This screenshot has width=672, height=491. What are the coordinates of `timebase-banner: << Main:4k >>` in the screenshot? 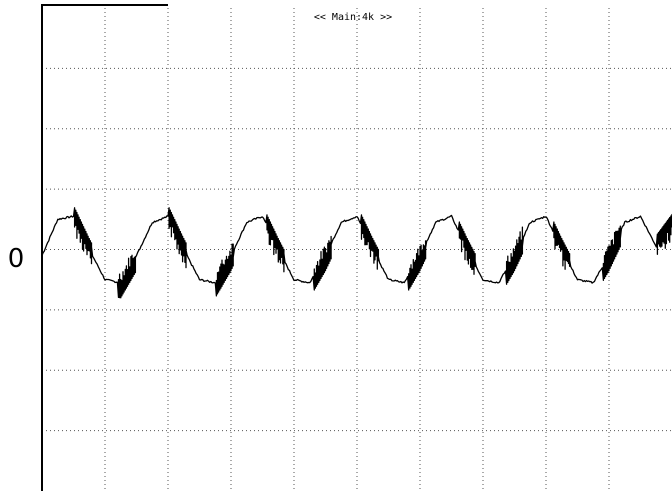 It's located at (353, 17).